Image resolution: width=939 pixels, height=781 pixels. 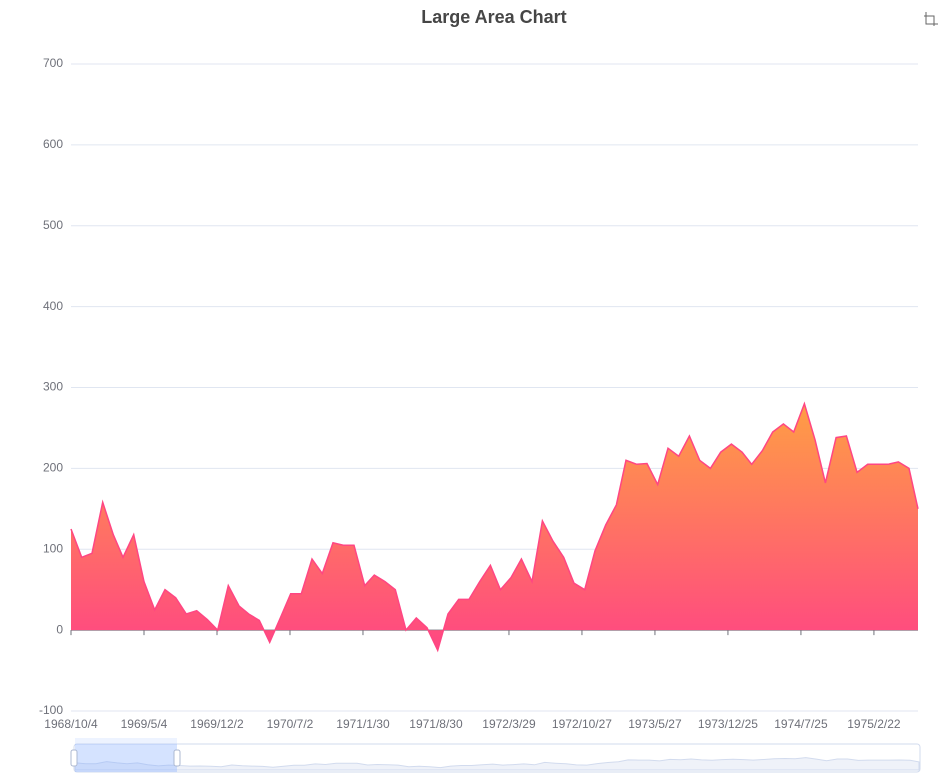 I want to click on x-tick-label: 1970/7/2, so click(x=290, y=724).